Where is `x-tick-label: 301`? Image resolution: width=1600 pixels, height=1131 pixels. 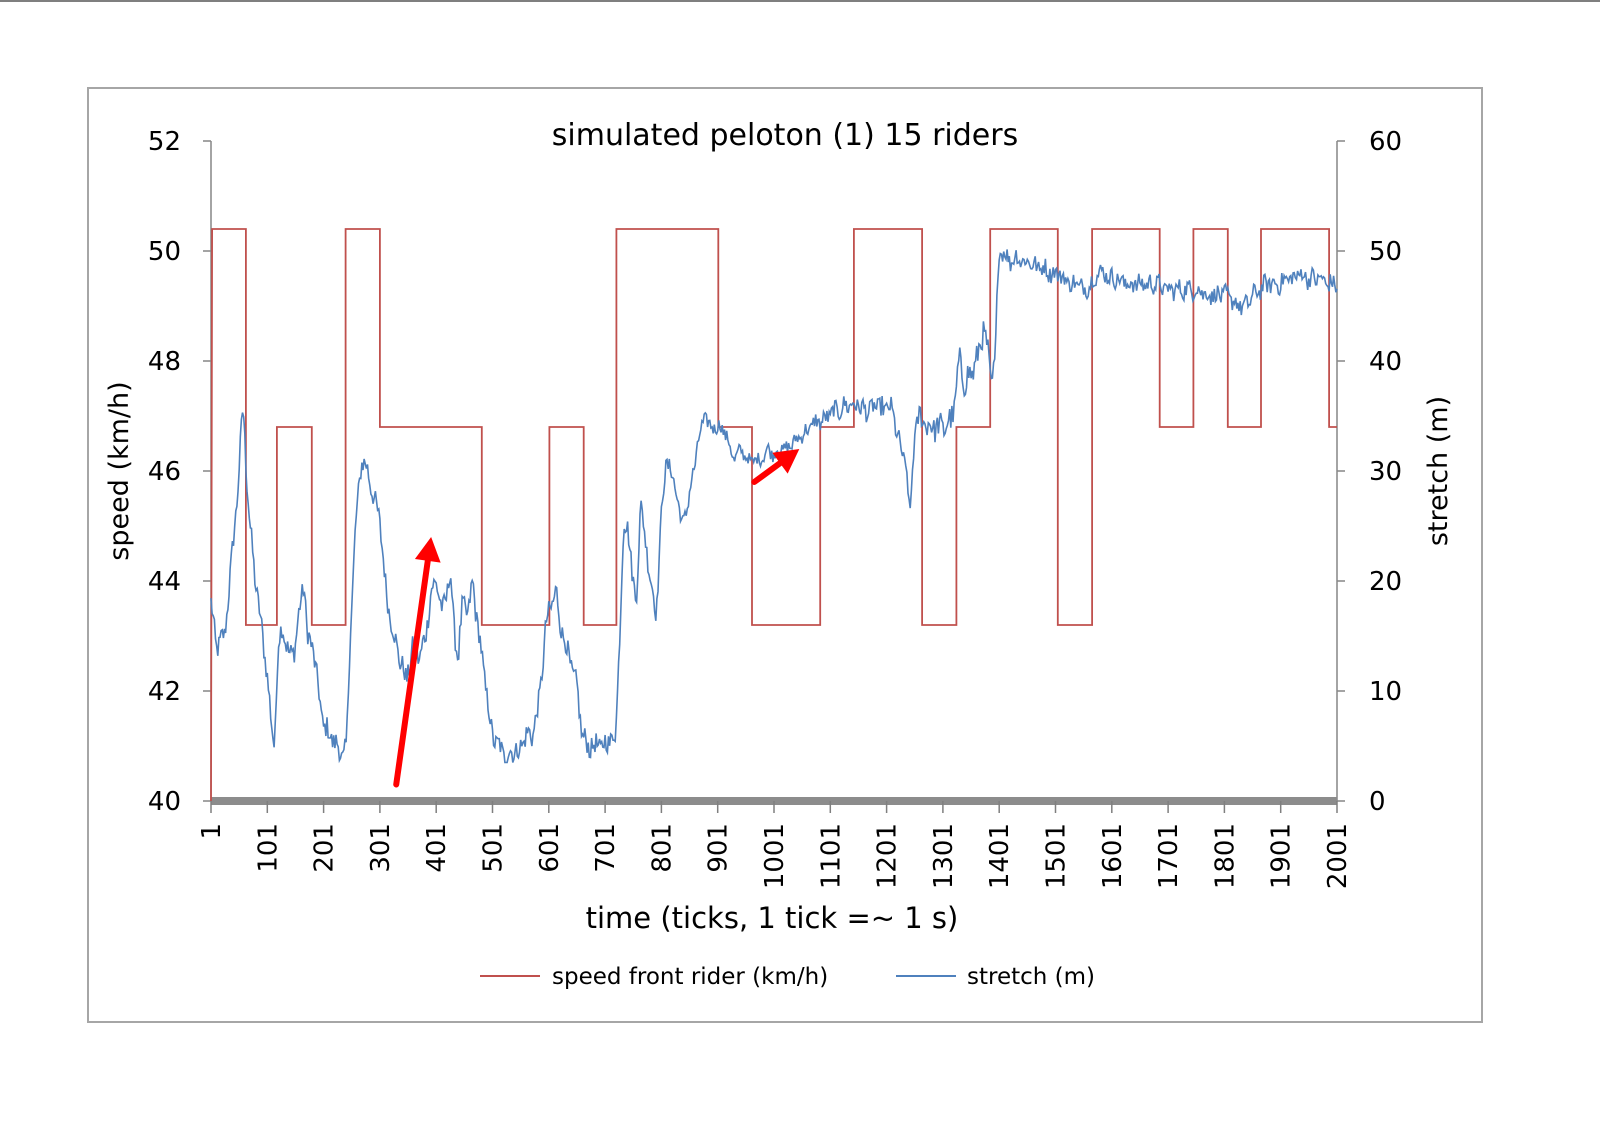
x-tick-label: 301 is located at coordinates (381, 848).